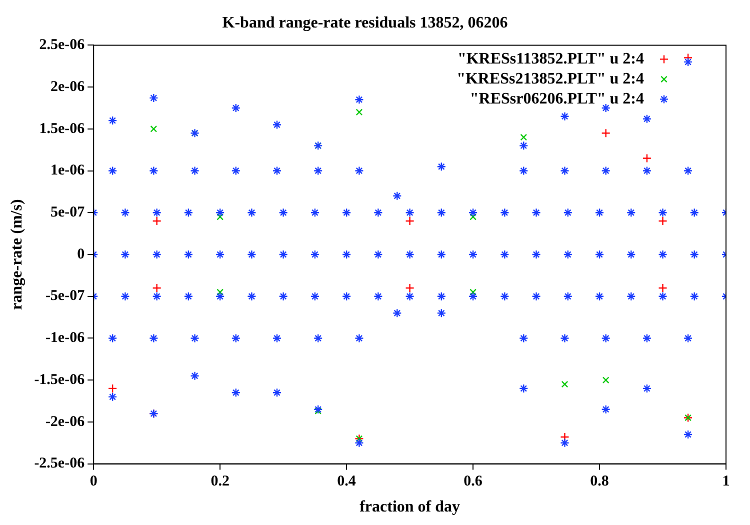 Image resolution: width=750 pixels, height=525 pixels. What do you see at coordinates (473, 482) in the screenshot?
I see `x-tick-label: 0.6` at bounding box center [473, 482].